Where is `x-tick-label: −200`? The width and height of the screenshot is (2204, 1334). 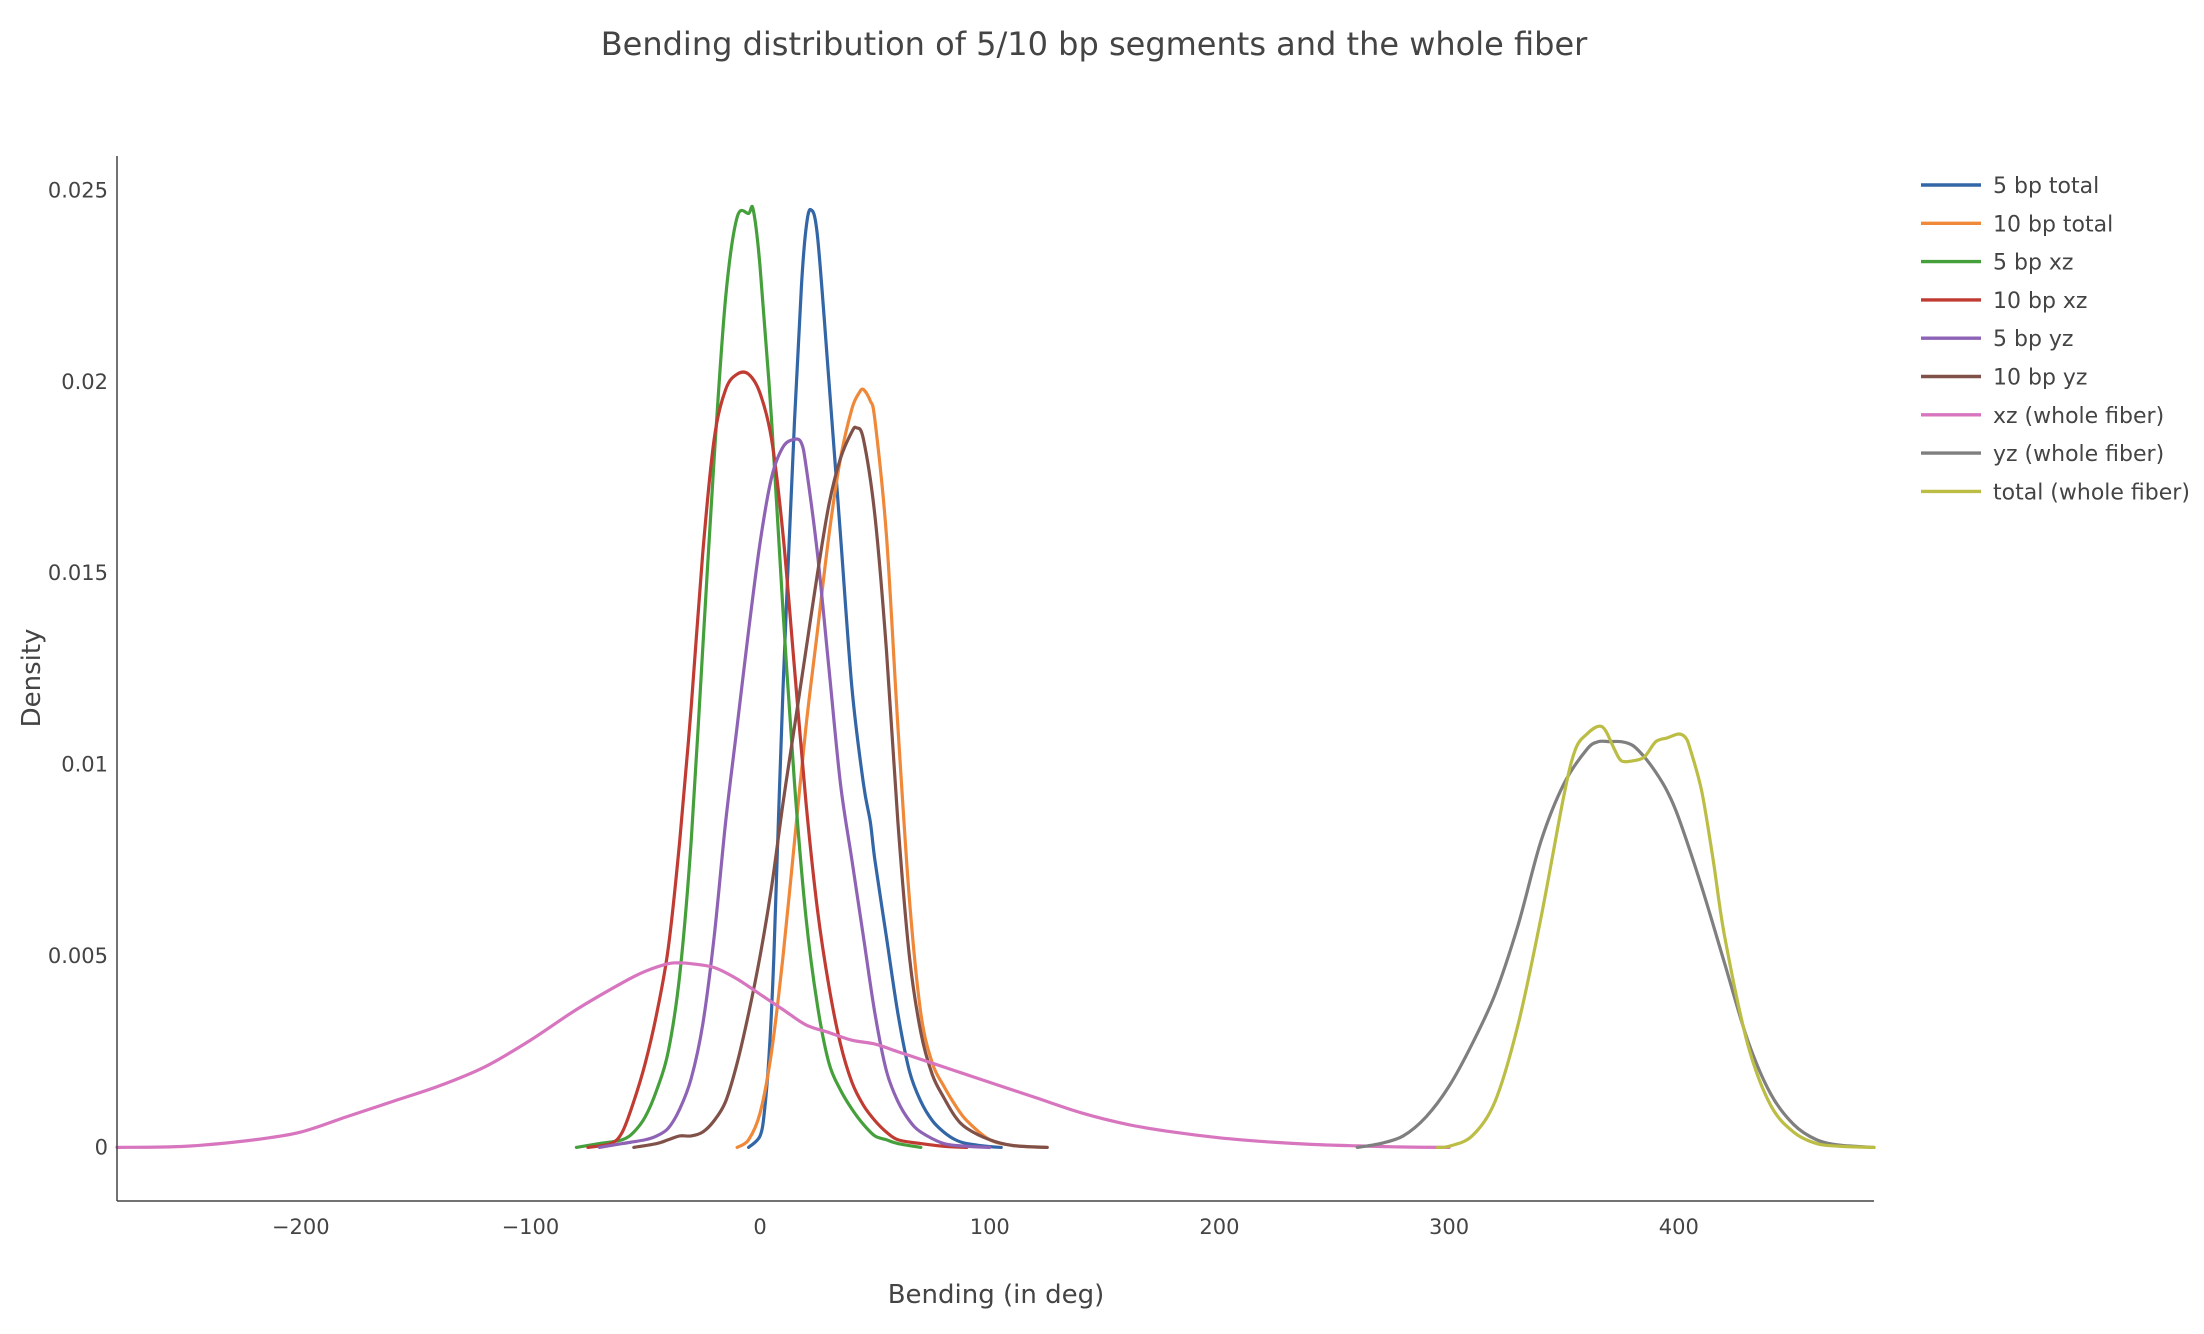
x-tick-label: −200 is located at coordinates (301, 1227).